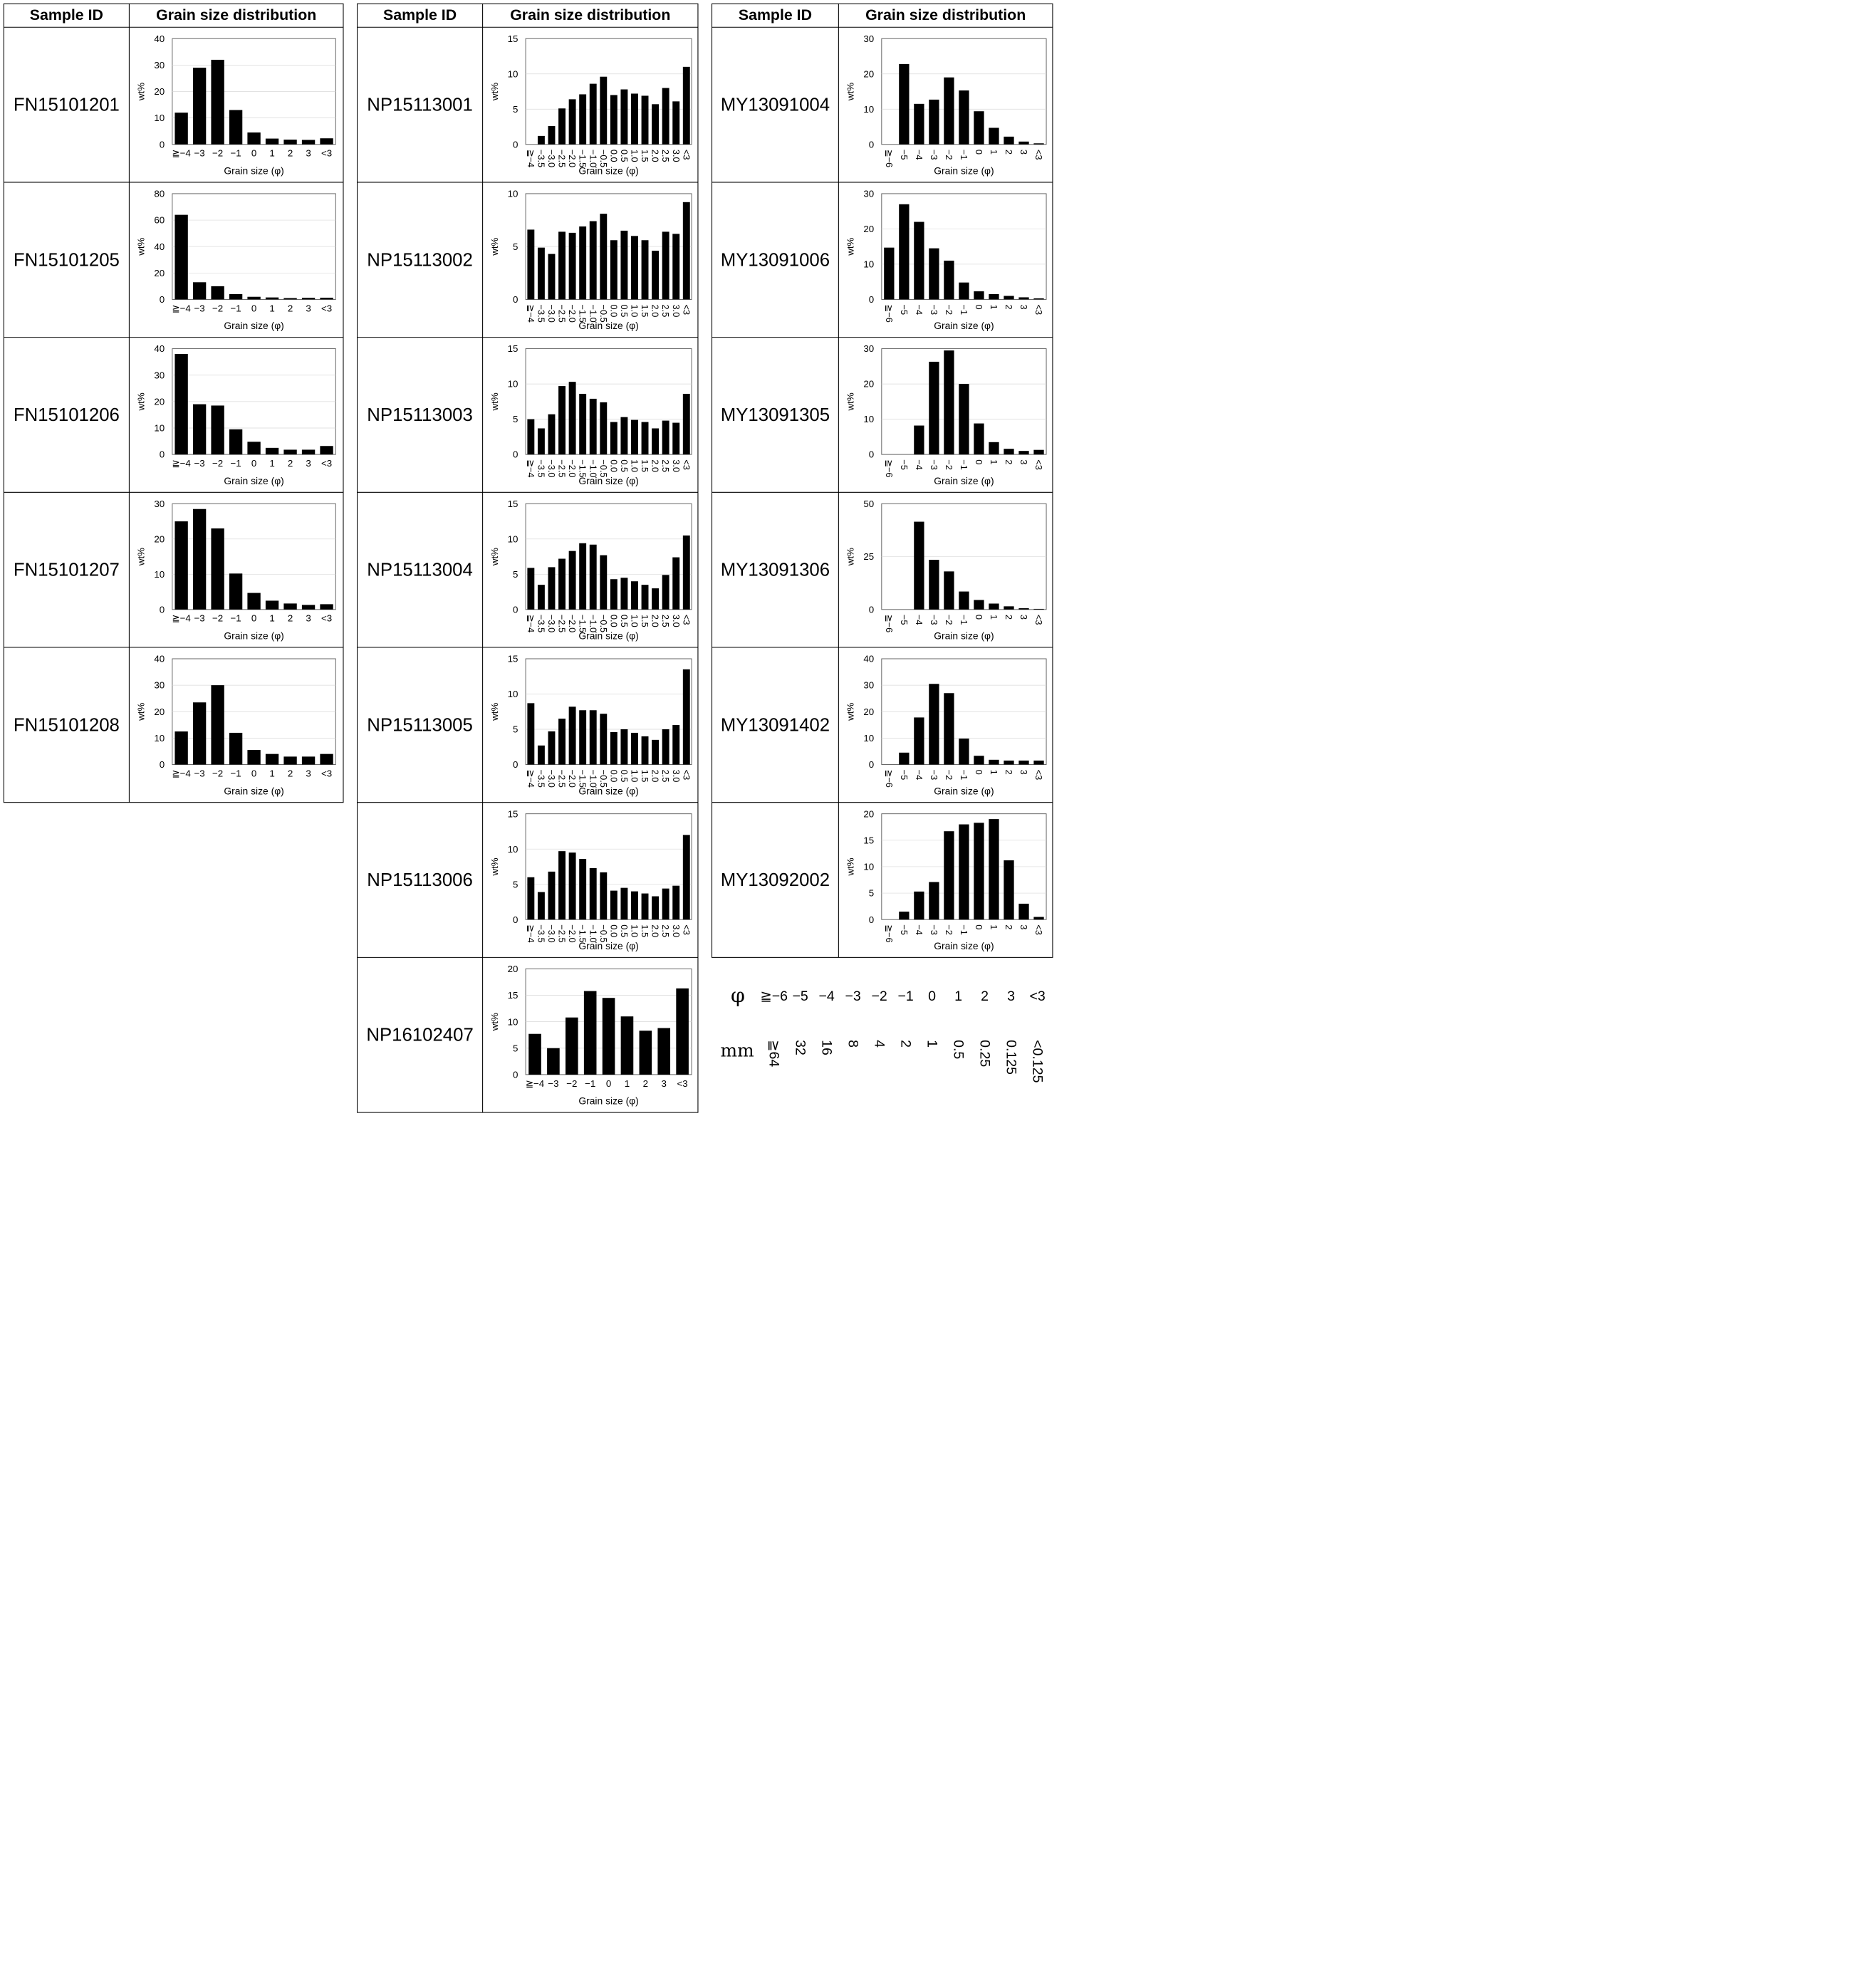 This screenshot has width=1876, height=1982. I want to click on x-tick-label: −5, so click(904, 464).